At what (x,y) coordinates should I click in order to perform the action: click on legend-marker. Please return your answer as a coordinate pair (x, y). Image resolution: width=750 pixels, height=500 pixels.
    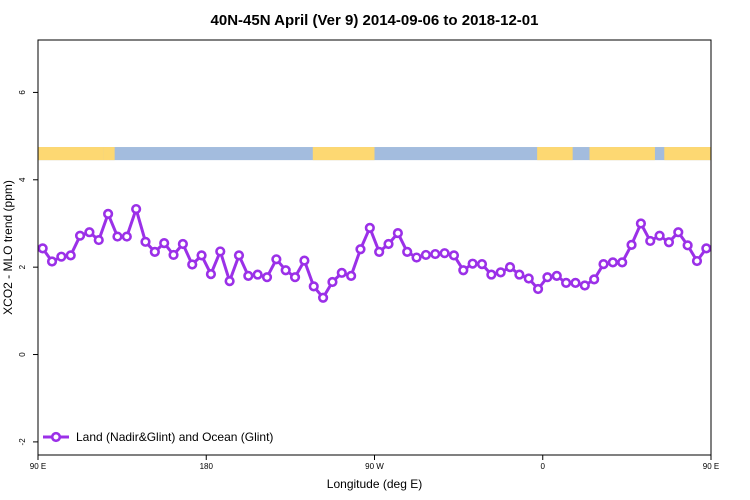
    Looking at the image, I should click on (56, 437).